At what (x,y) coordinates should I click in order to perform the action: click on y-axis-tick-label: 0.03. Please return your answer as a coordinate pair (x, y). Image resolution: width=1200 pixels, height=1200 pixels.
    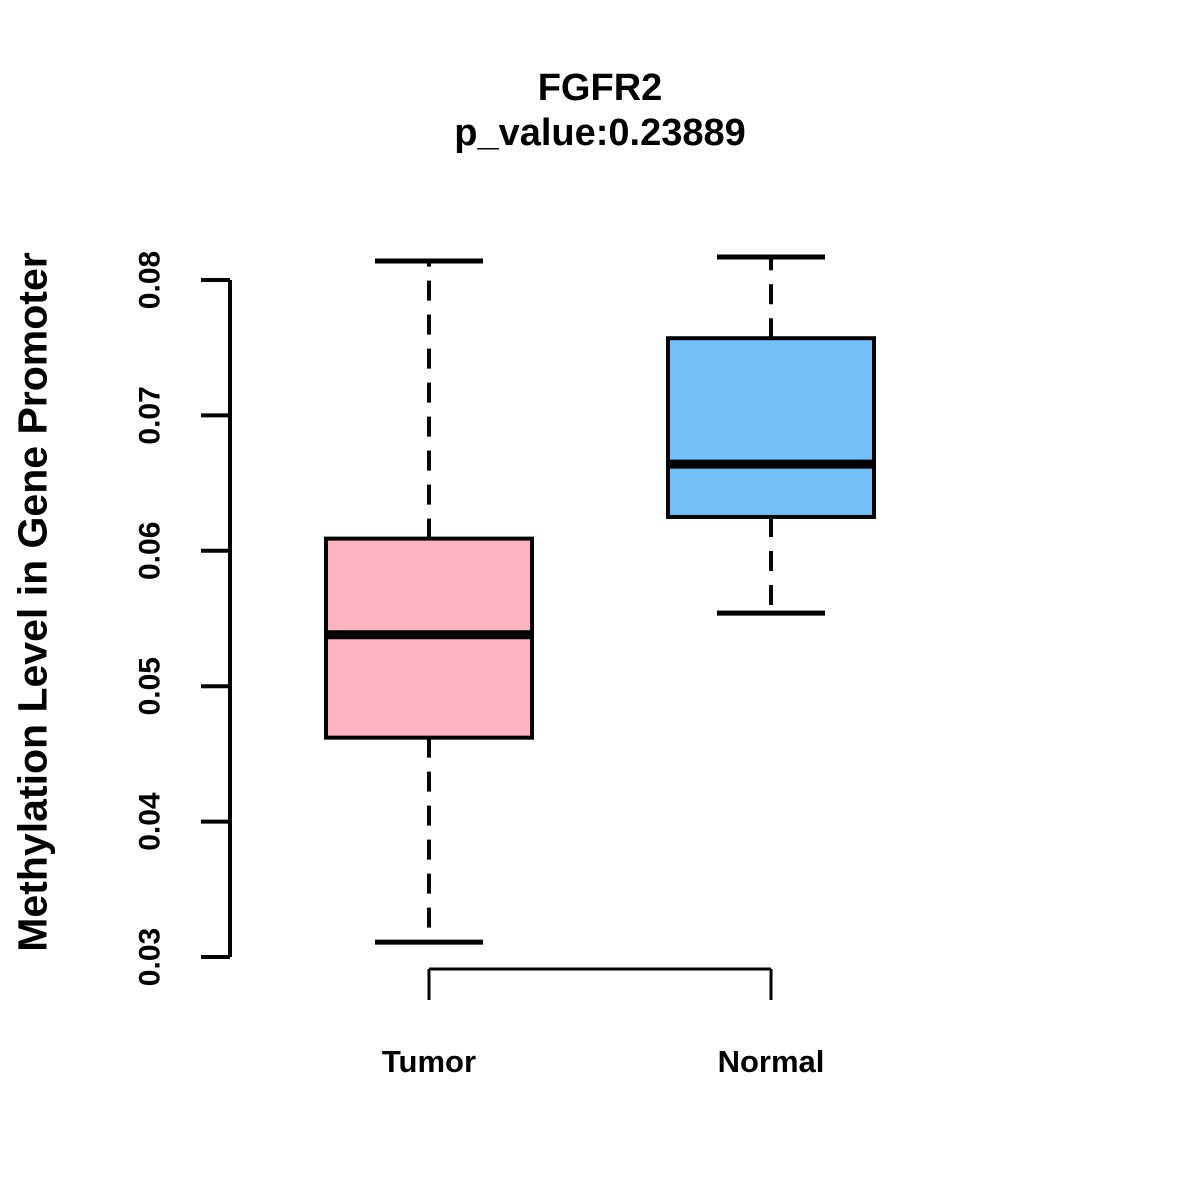
    Looking at the image, I should click on (150, 957).